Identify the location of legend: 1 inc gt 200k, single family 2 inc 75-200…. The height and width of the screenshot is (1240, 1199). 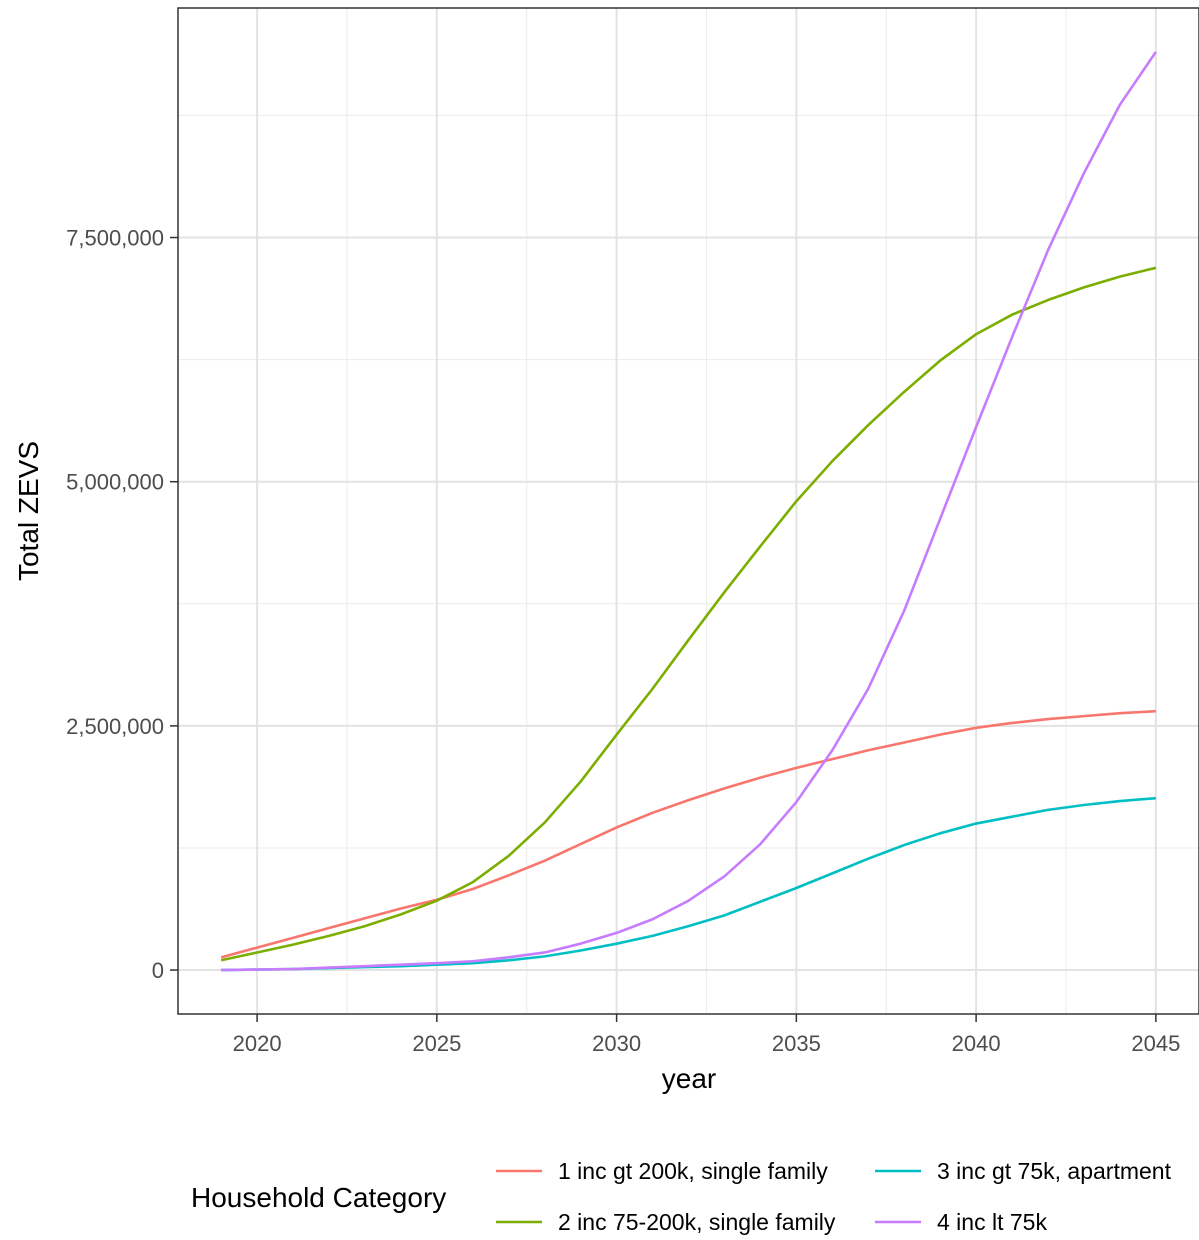
(834, 1196).